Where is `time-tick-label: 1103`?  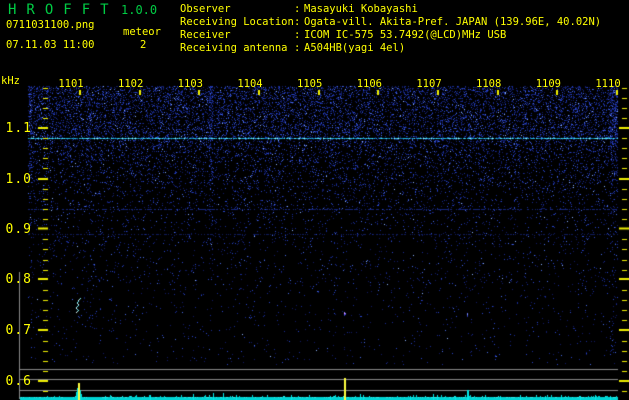
time-tick-label: 1103 is located at coordinates (190, 84).